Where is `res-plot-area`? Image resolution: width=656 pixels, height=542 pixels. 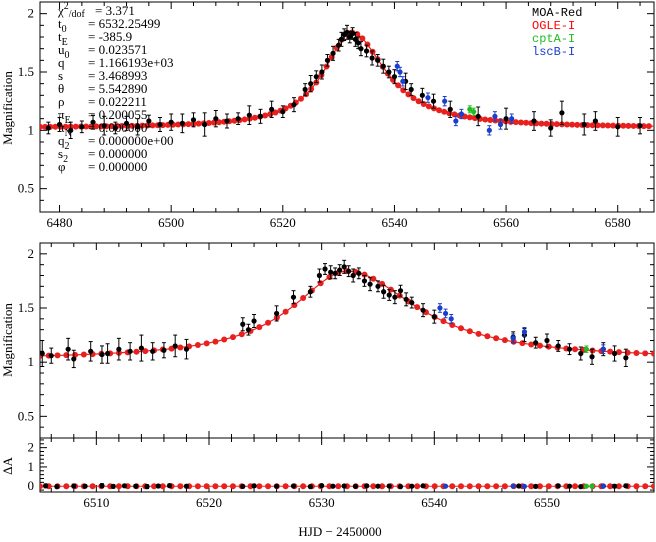
res-plot-area is located at coordinates (347, 486).